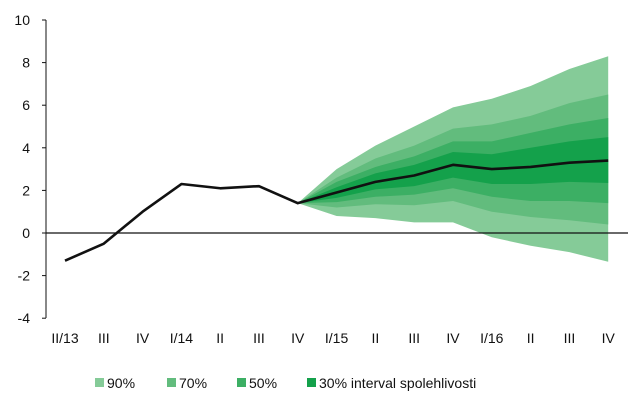 Image resolution: width=640 pixels, height=410 pixels. I want to click on x-tick-label: II/13, so click(64, 338).